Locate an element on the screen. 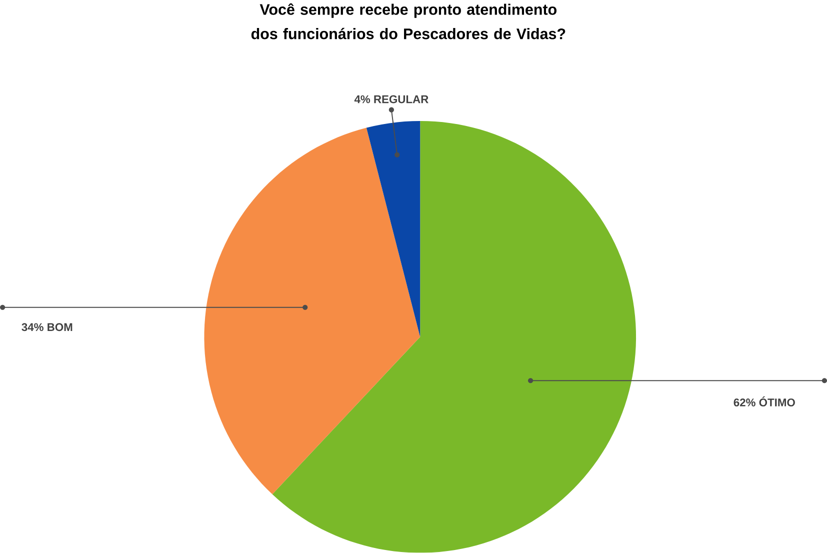 The height and width of the screenshot is (553, 827). chart-title: Você sempre recebe pronto atendimento dos funcionários do Pescadores de Vidas? is located at coordinates (408, 21).